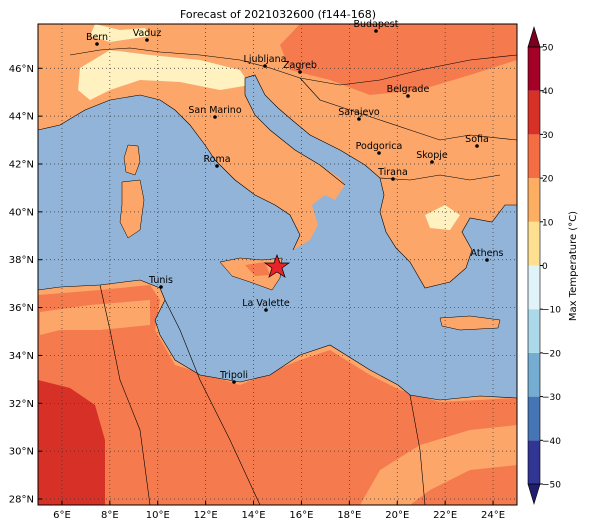 The width and height of the screenshot is (592, 529). What do you see at coordinates (379, 146) in the screenshot?
I see `city-label: Podgorica` at bounding box center [379, 146].